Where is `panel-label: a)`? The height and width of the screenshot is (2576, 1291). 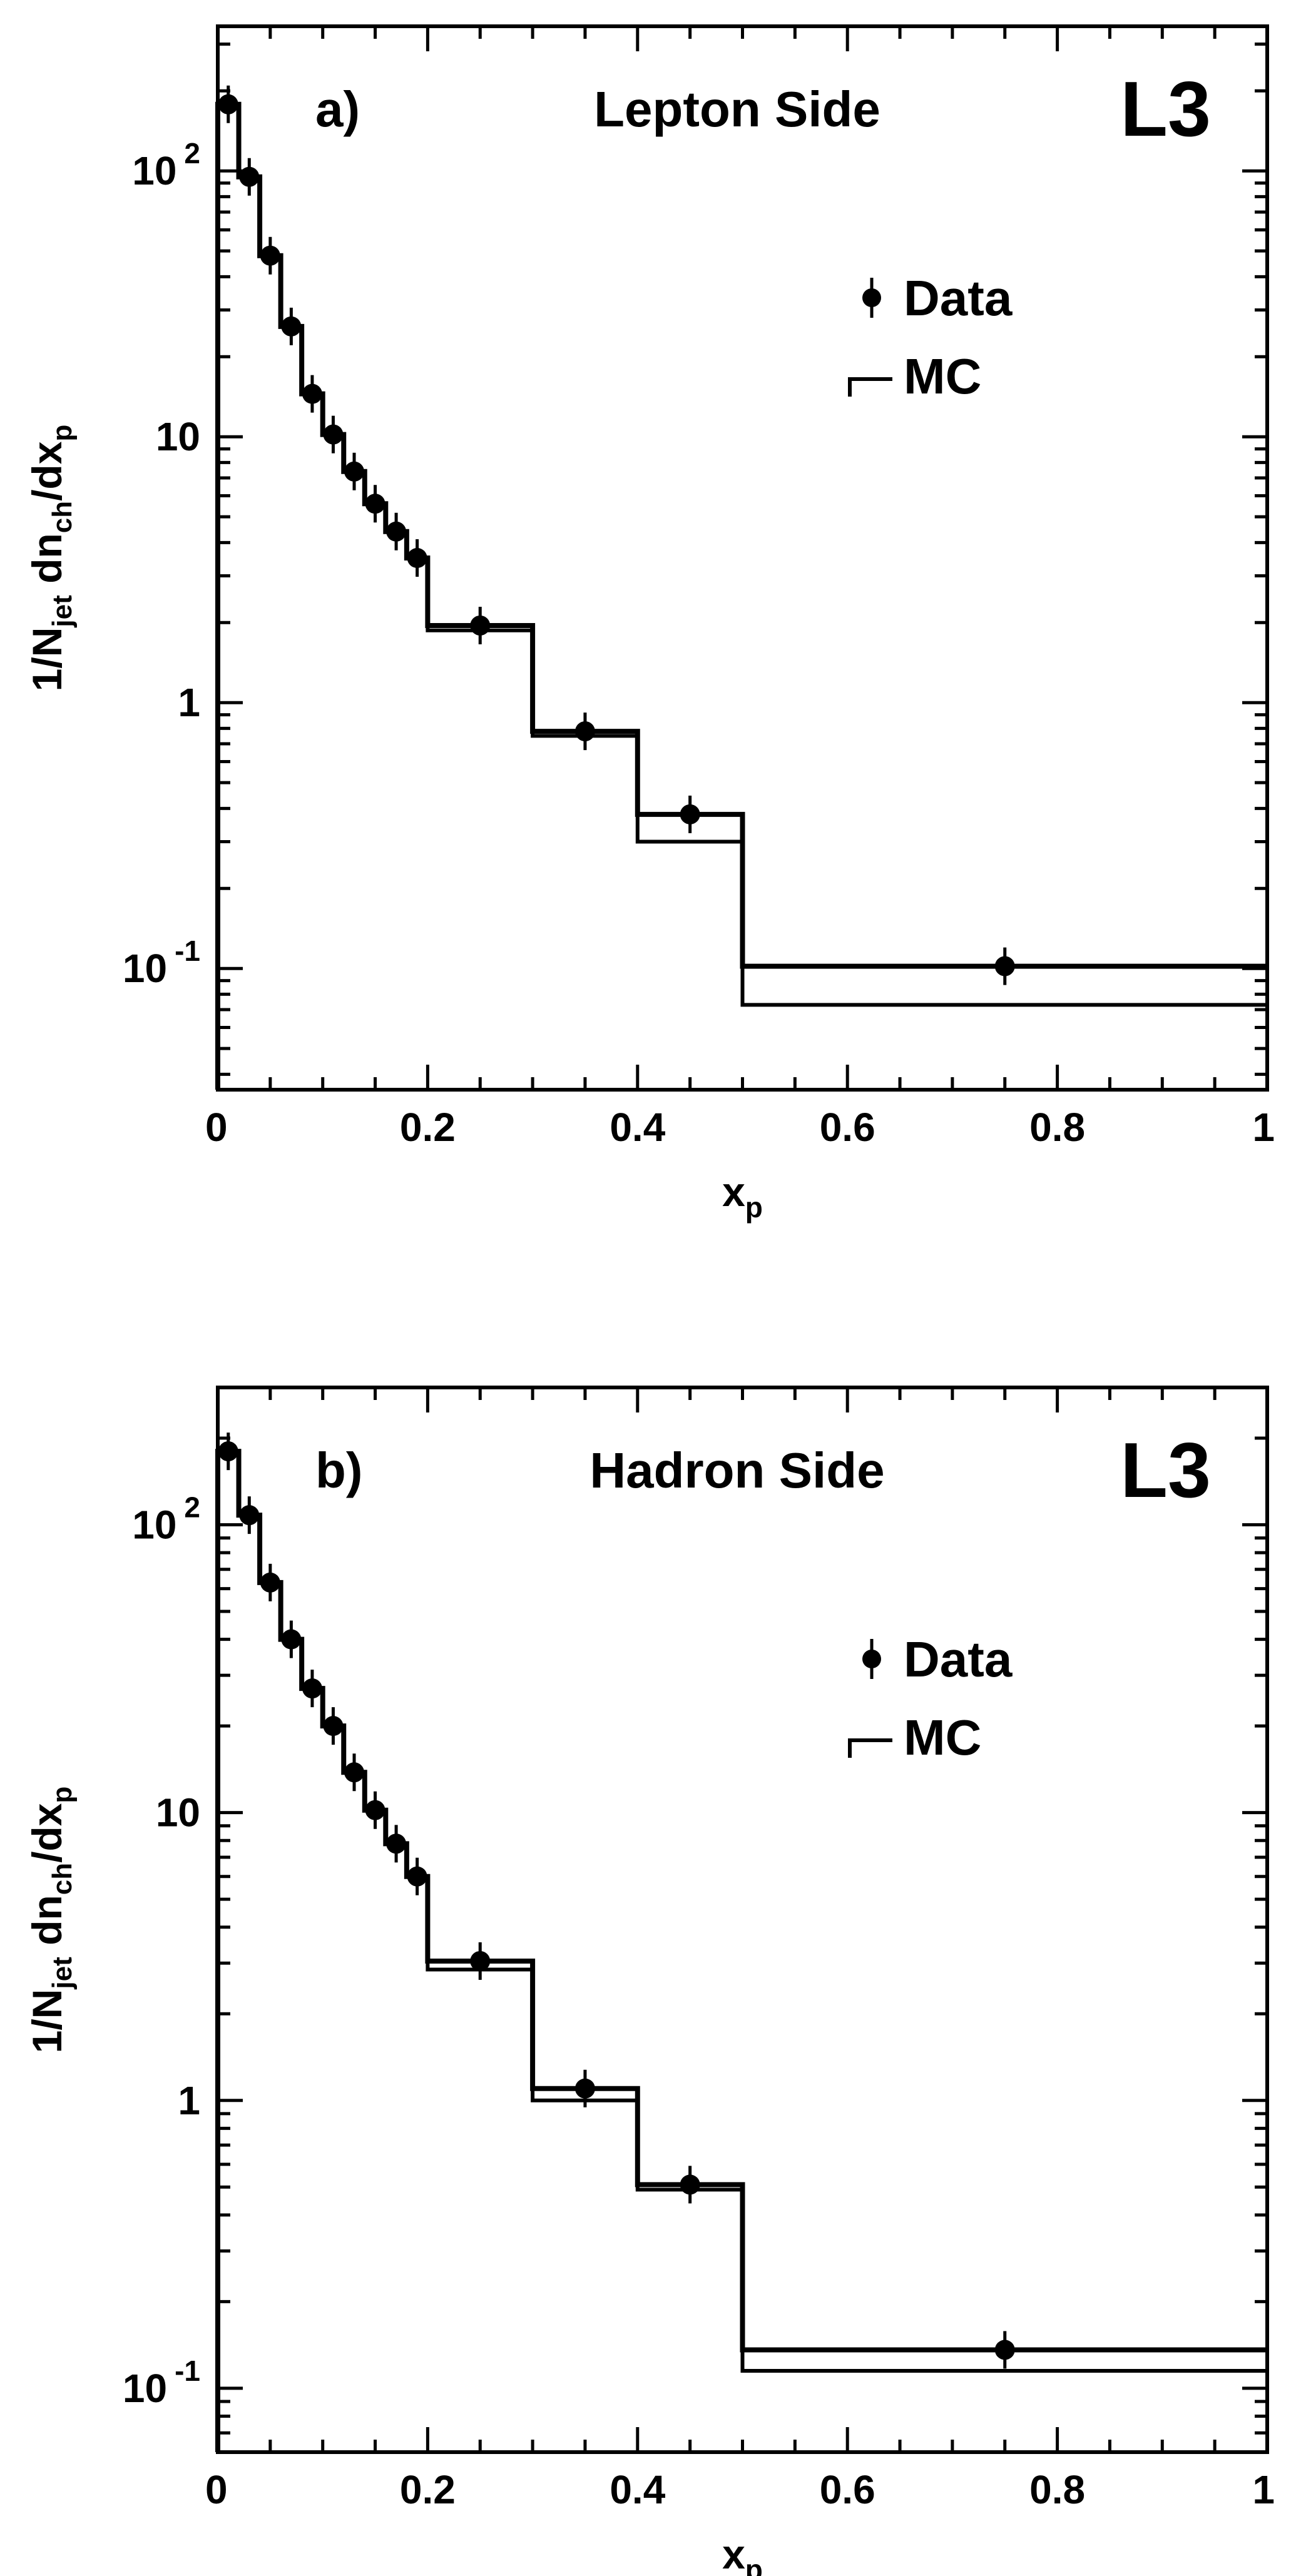 panel-label: a) is located at coordinates (337, 109).